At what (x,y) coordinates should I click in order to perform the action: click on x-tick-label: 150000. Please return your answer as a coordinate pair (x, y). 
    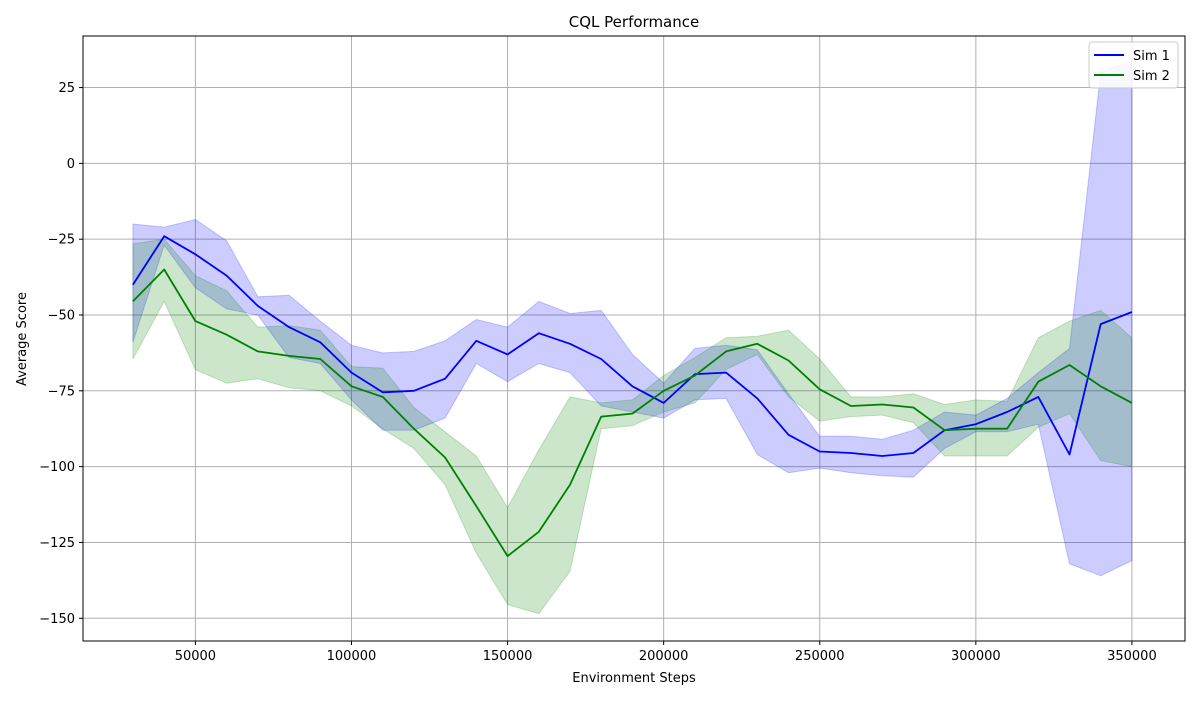
    Looking at the image, I should click on (508, 656).